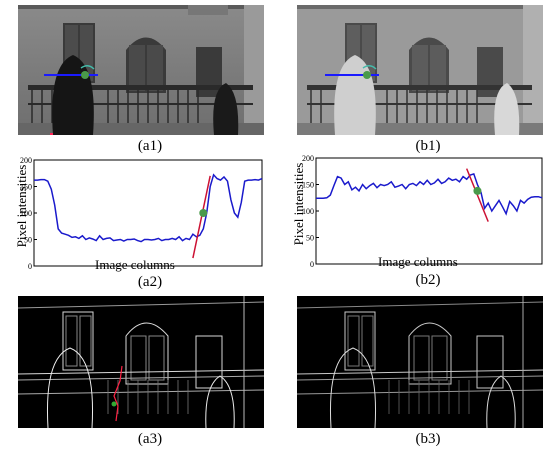 The height and width of the screenshot is (450, 550). What do you see at coordinates (28, 240) in the screenshot?
I see `a2-ytick-label: 50` at bounding box center [28, 240].